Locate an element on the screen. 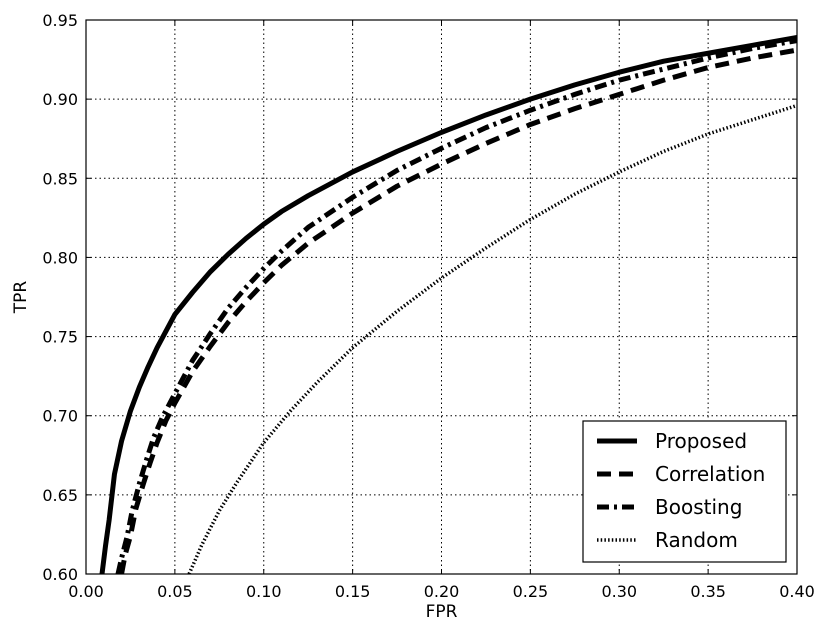 This screenshot has height=637, width=831. y-tick-label: 0.95 is located at coordinates (60, 20).